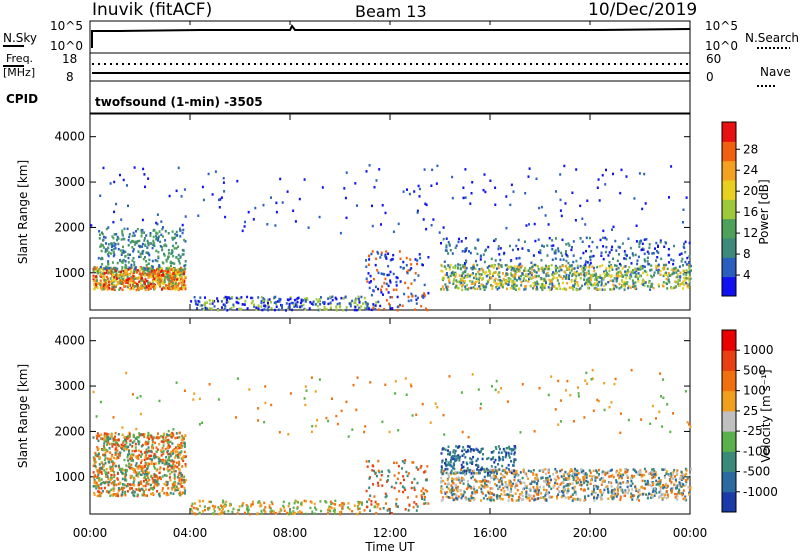  I want to click on nave-tick-bottom: 0, so click(710, 77).